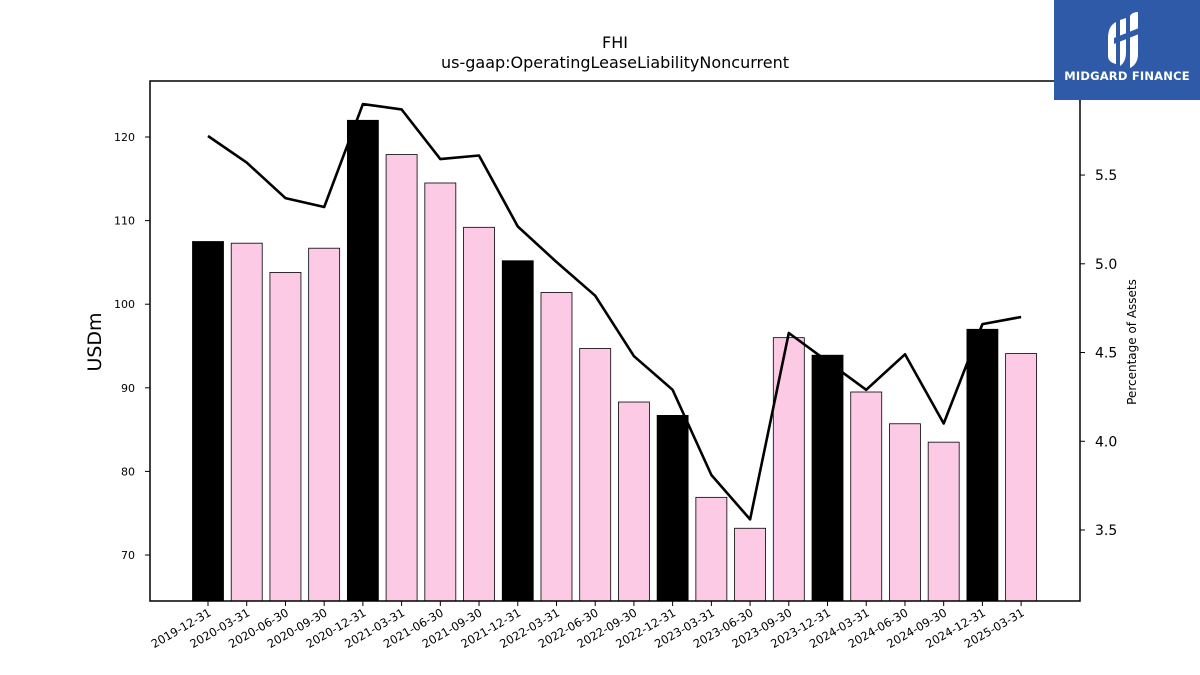 The width and height of the screenshot is (1200, 675). What do you see at coordinates (1127, 76) in the screenshot?
I see `logo-brand-text: MIDGARD FINANCE` at bounding box center [1127, 76].